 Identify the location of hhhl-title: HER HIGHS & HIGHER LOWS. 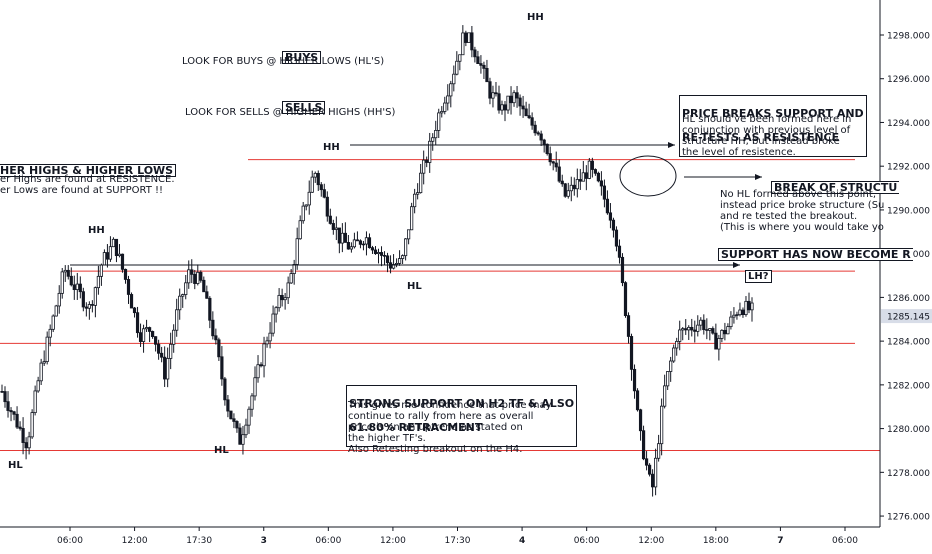
(88, 165).